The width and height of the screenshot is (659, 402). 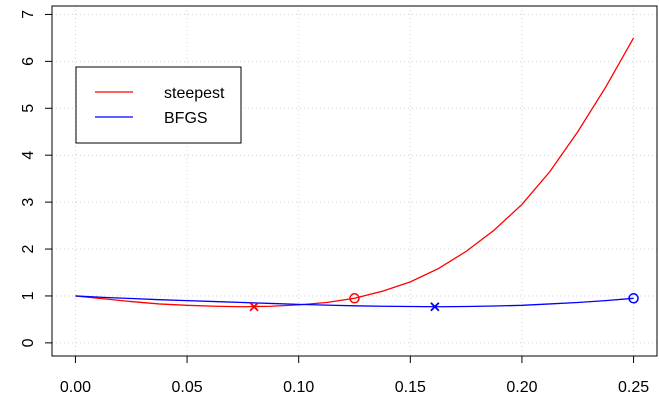 What do you see at coordinates (28, 342) in the screenshot?
I see `y-tick-label: 0` at bounding box center [28, 342].